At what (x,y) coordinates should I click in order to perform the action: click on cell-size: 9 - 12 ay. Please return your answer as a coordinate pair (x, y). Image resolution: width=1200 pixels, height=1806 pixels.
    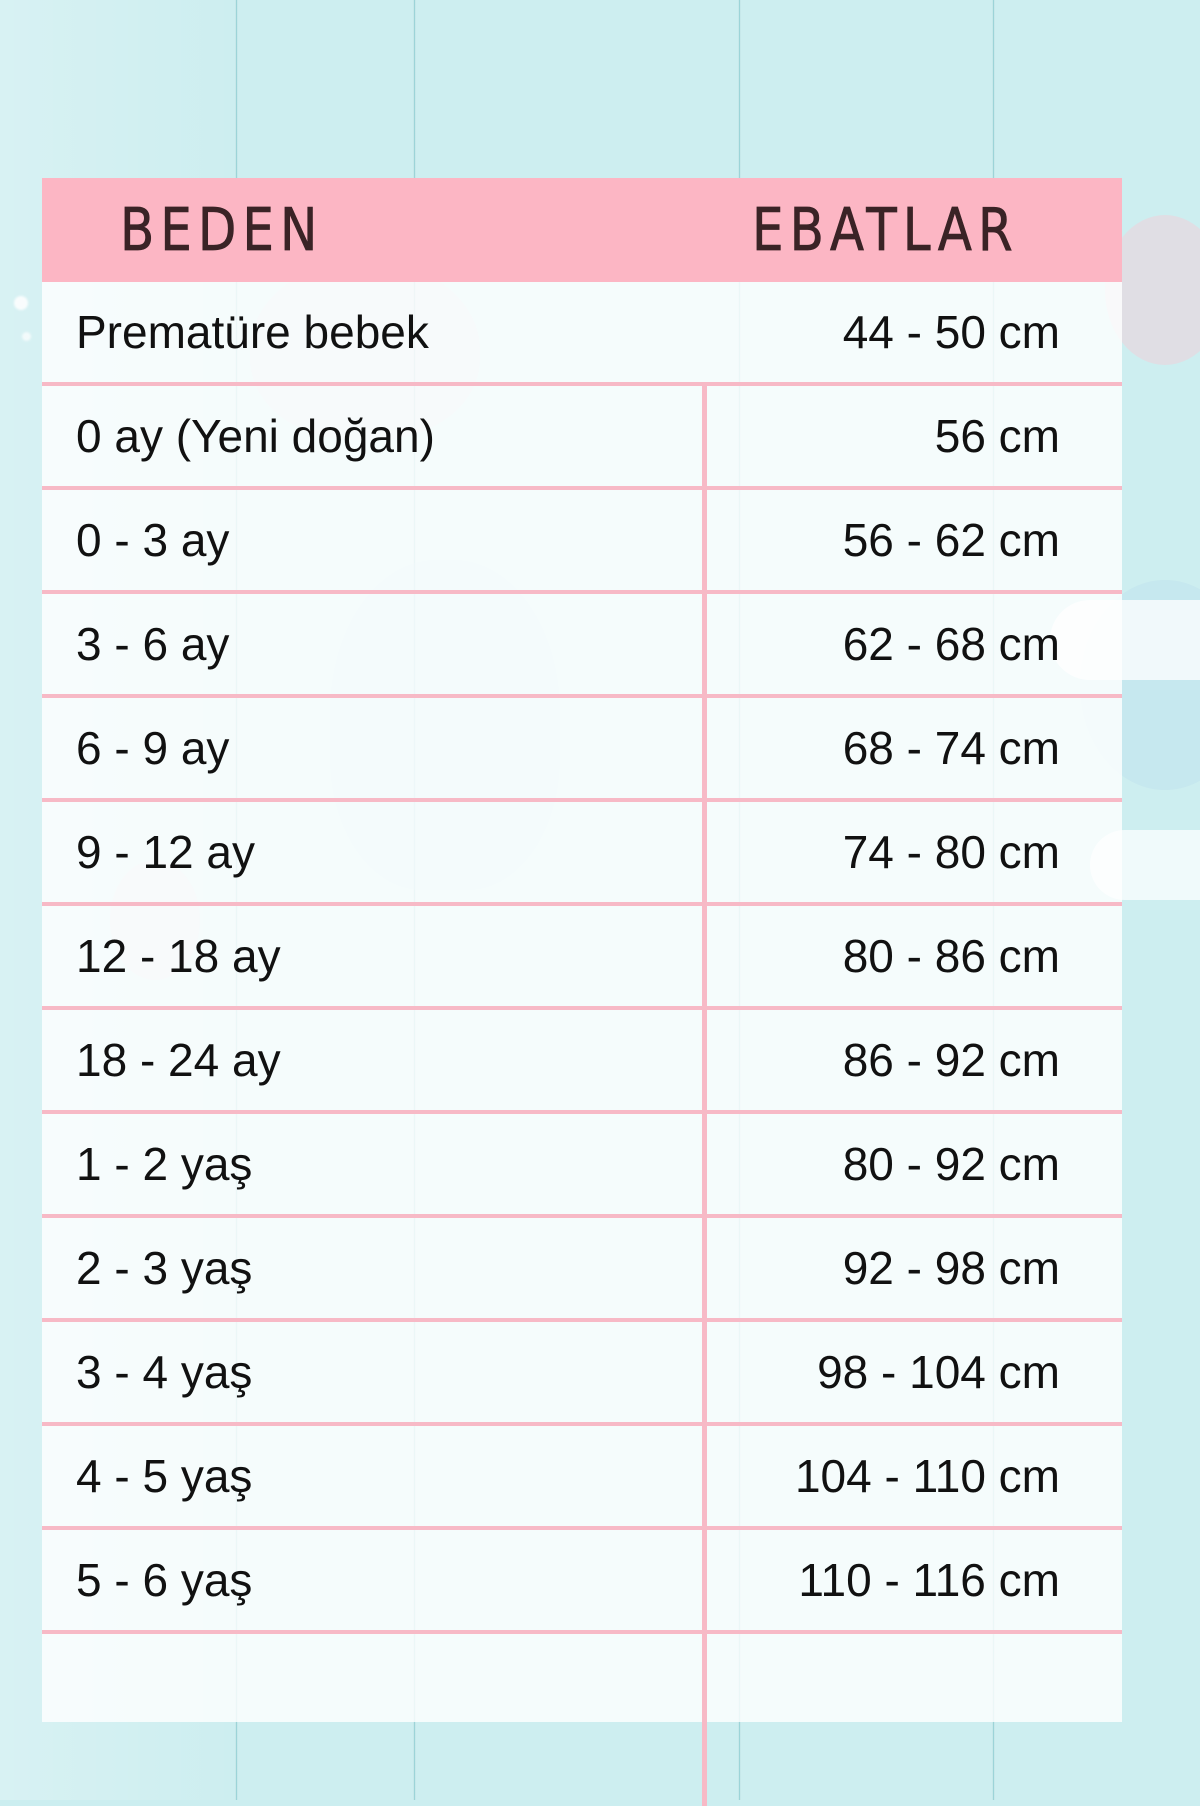
    Looking at the image, I should click on (165, 852).